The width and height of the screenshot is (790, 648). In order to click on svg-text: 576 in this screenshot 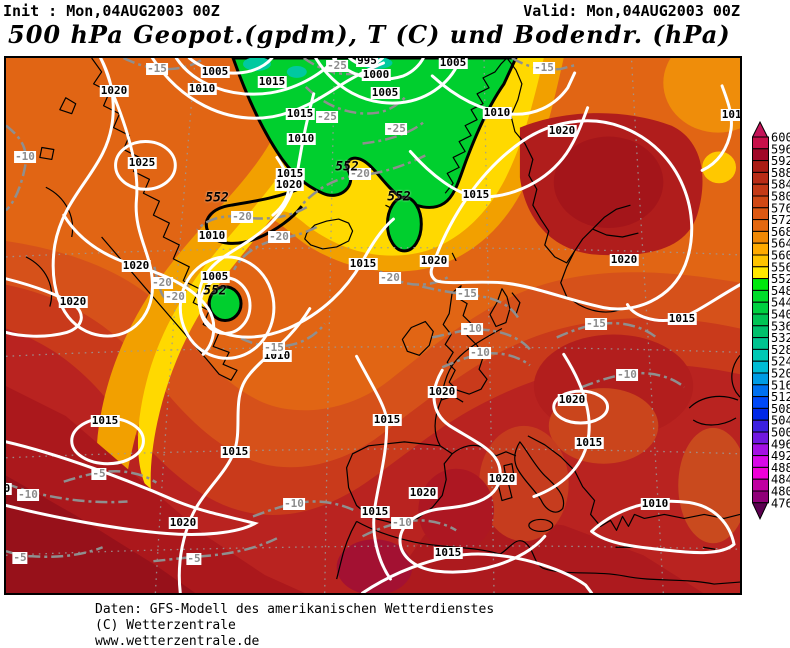, I will do `click(780, 208)`.